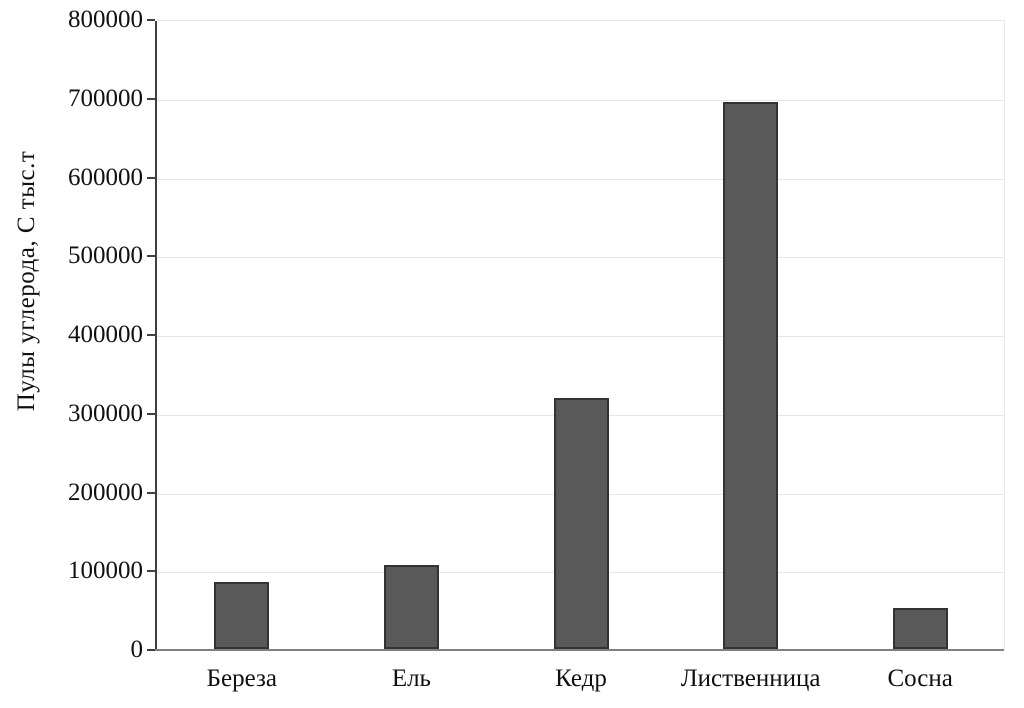 Image resolution: width=1024 pixels, height=708 pixels. I want to click on x-category-label: Кедр, so click(581, 678).